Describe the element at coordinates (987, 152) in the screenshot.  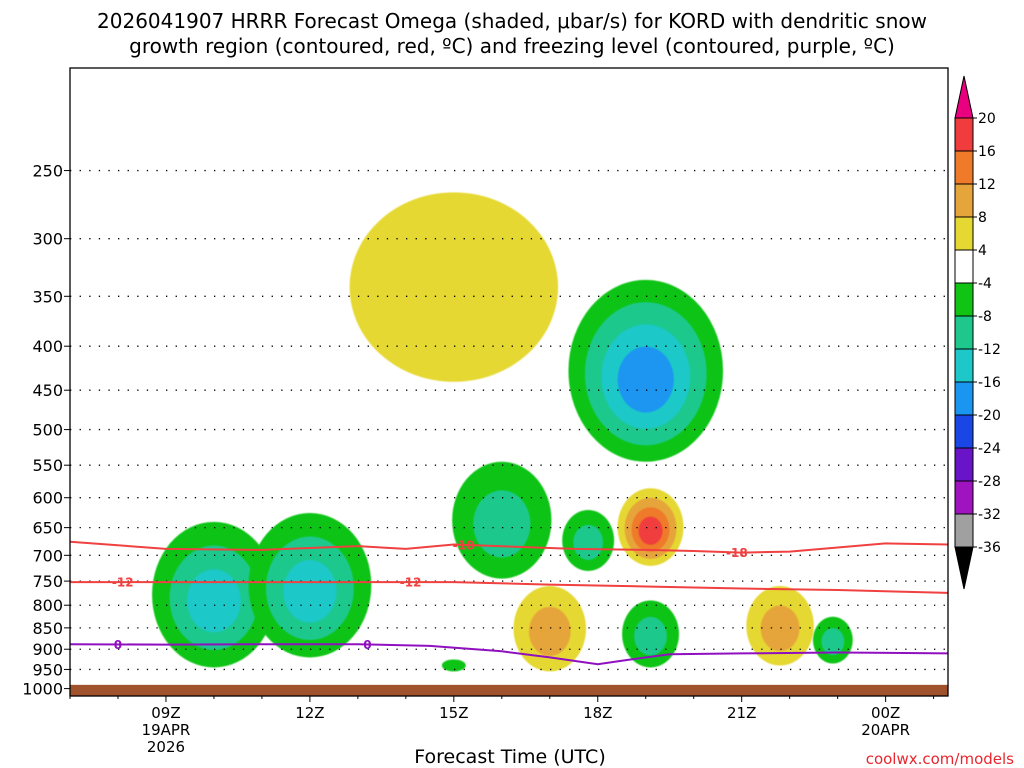
I see `colorbar-label-16: 16` at that location.